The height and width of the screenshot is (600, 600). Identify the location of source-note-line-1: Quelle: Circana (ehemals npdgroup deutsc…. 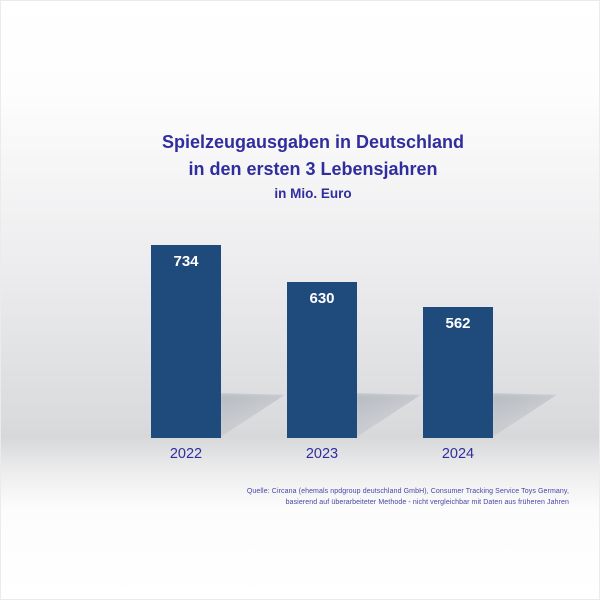
(407, 491).